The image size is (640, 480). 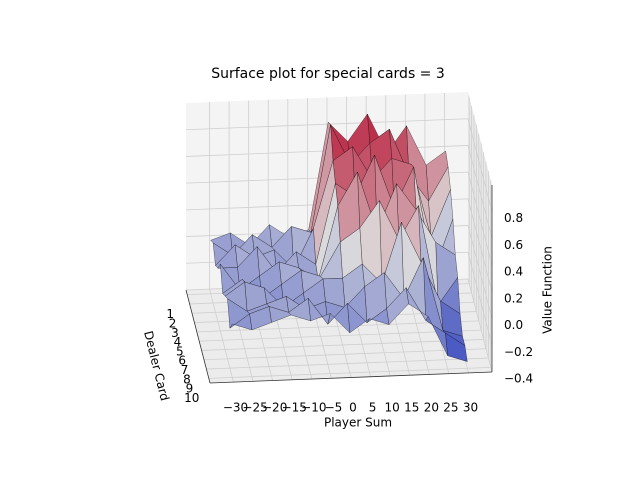 What do you see at coordinates (190, 389) in the screenshot?
I see `y-tick-label: 9` at bounding box center [190, 389].